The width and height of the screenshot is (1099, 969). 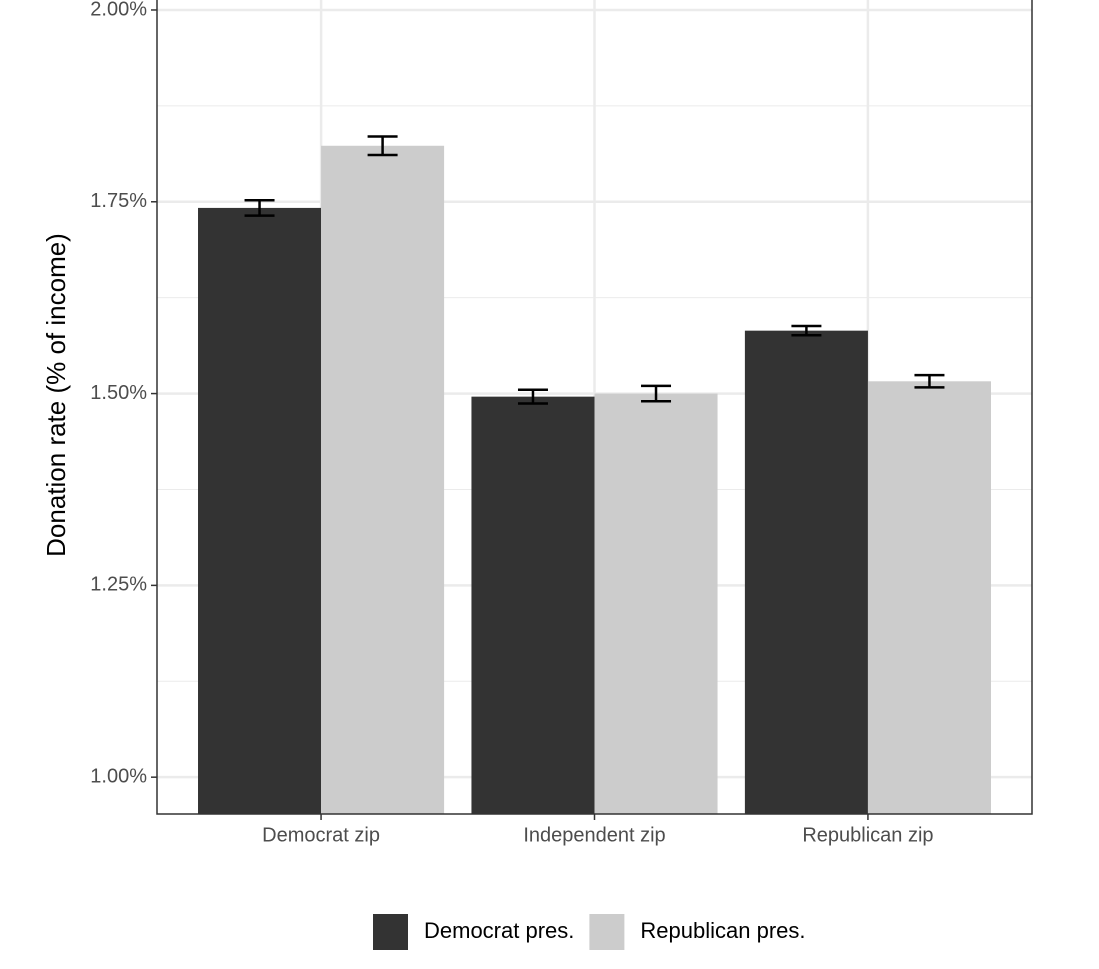 What do you see at coordinates (56, 395) in the screenshot?
I see `y-axis-title: Donation rate (% of income)` at bounding box center [56, 395].